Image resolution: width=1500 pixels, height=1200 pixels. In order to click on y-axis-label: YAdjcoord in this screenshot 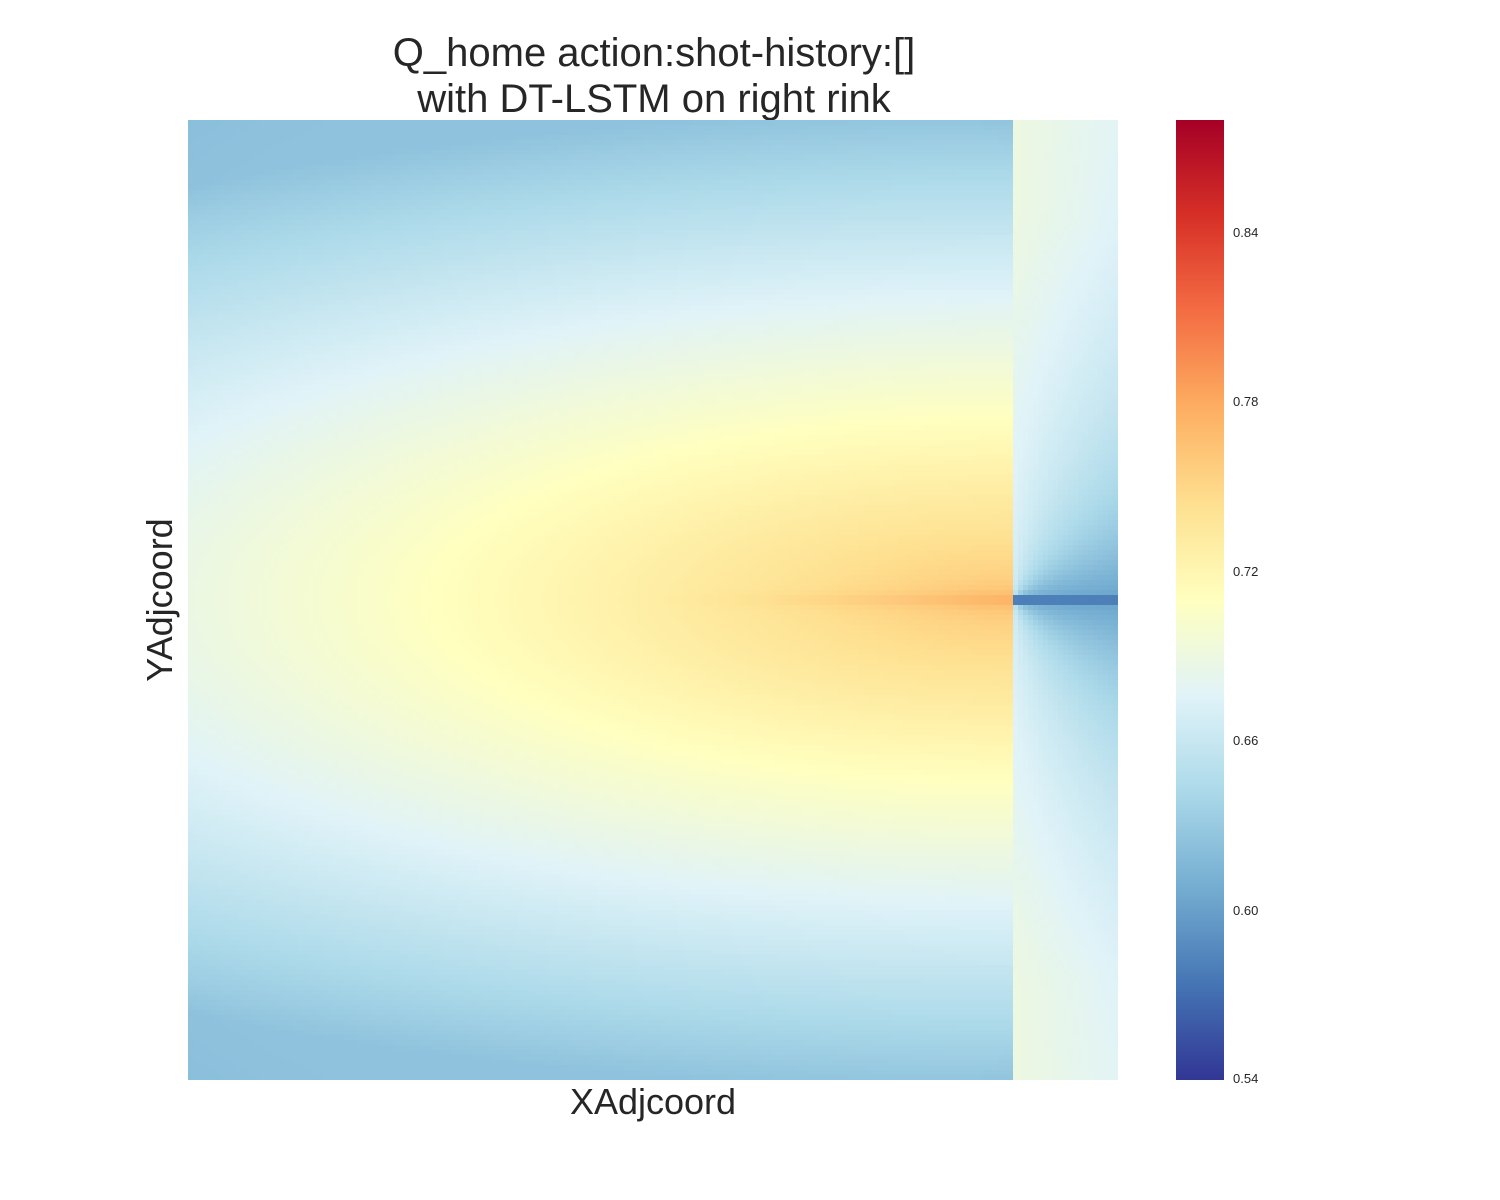, I will do `click(159, 600)`.